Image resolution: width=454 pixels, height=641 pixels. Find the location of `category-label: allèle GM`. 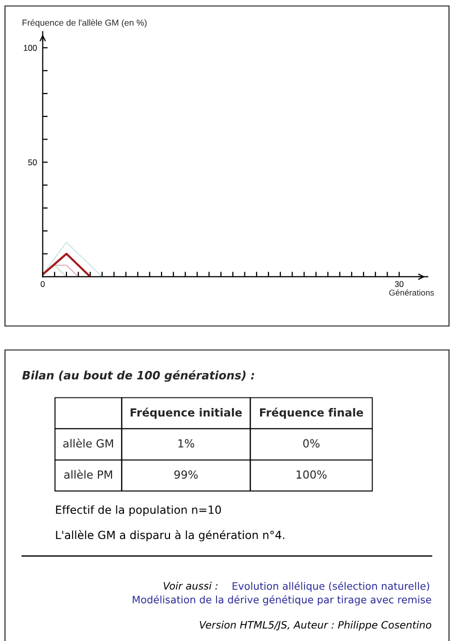

category-label: allèle GM is located at coordinates (88, 443).